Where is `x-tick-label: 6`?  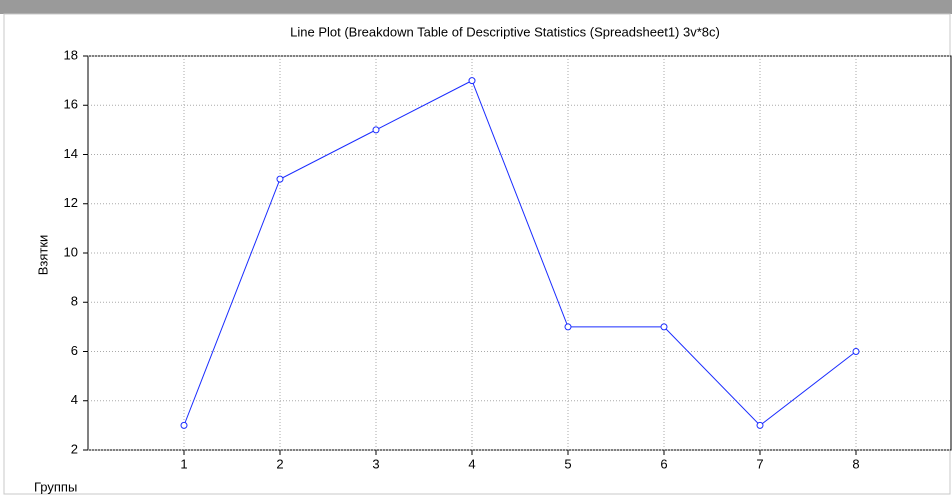
x-tick-label: 6 is located at coordinates (663, 463).